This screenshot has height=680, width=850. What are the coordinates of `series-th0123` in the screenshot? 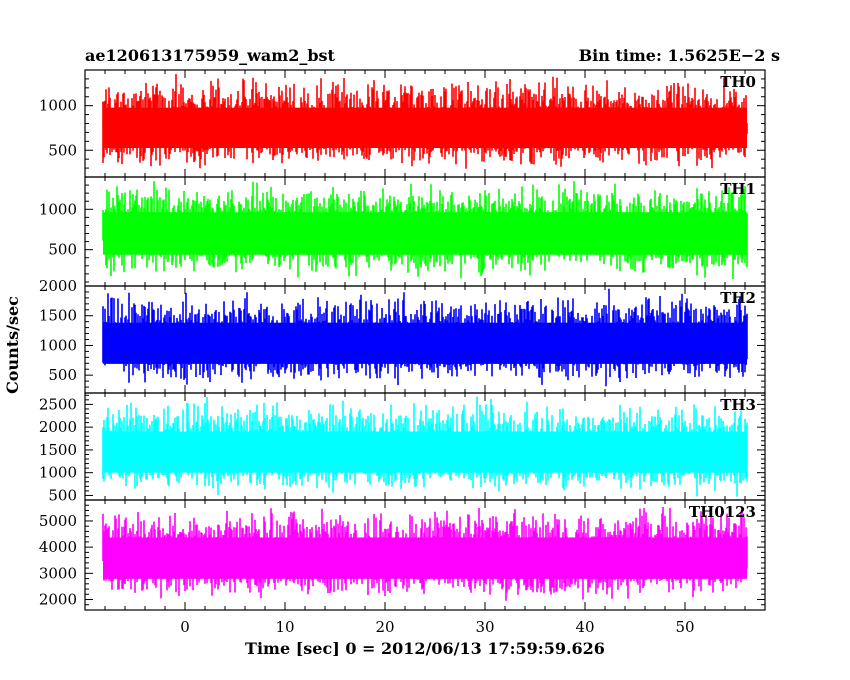 It's located at (425, 554).